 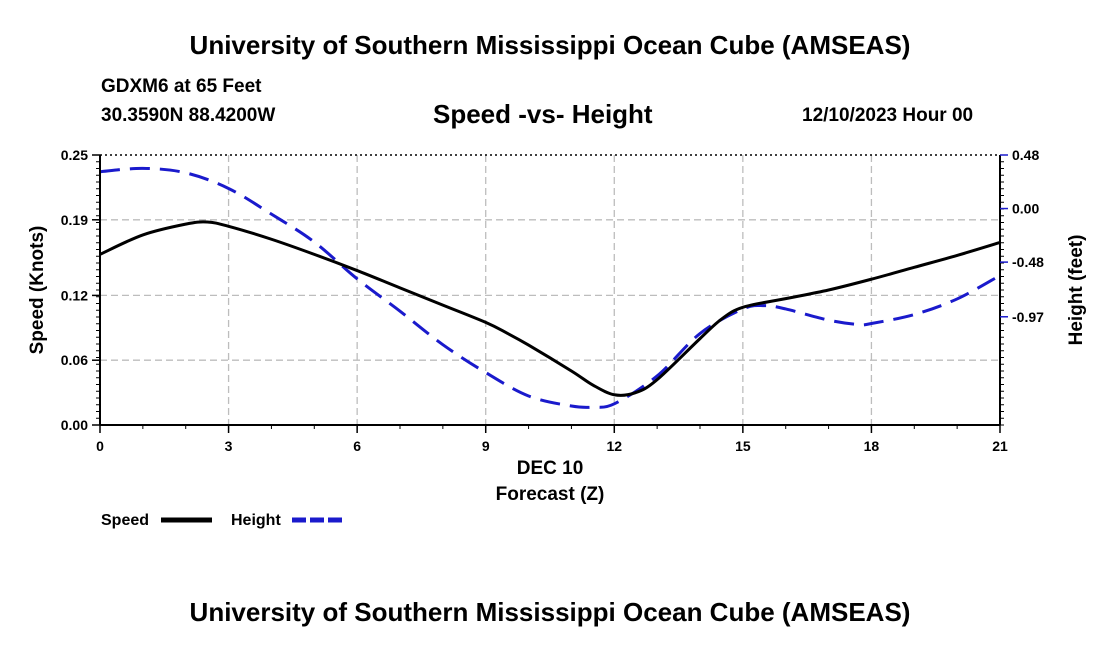 I want to click on y-tick-label: 0.25, so click(x=74, y=155).